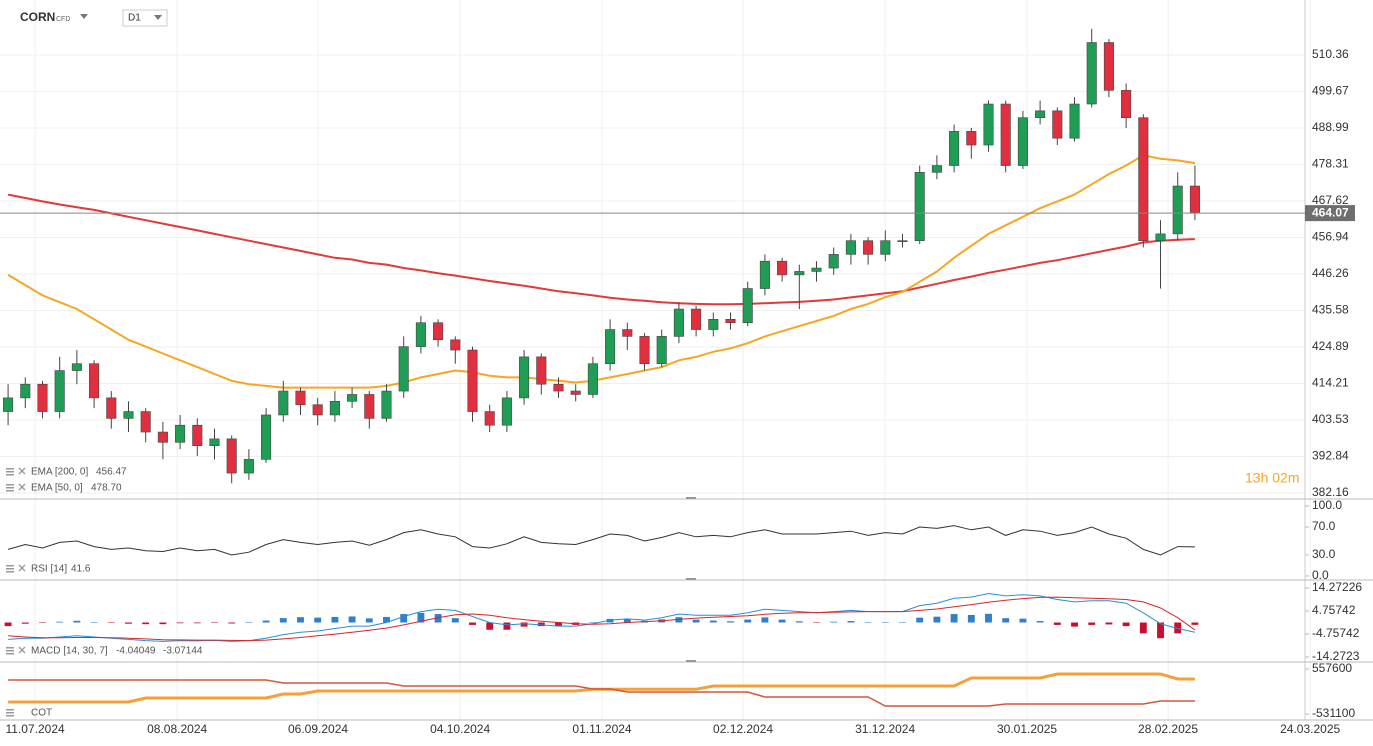 This screenshot has width=1373, height=746. What do you see at coordinates (57, 488) in the screenshot?
I see `legend-ema50: EMA [50, 0]` at bounding box center [57, 488].